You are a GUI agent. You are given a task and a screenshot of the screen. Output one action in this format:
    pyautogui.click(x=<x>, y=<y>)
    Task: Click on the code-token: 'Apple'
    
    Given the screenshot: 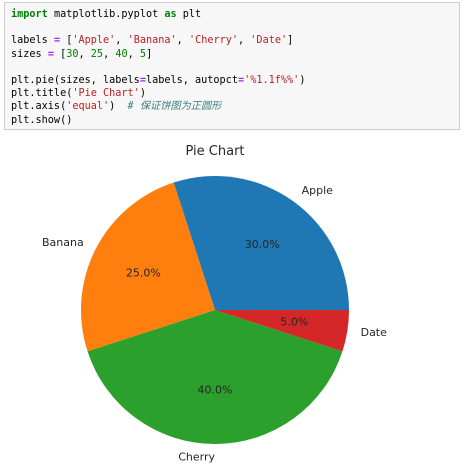 What is the action you would take?
    pyautogui.click(x=94, y=41)
    